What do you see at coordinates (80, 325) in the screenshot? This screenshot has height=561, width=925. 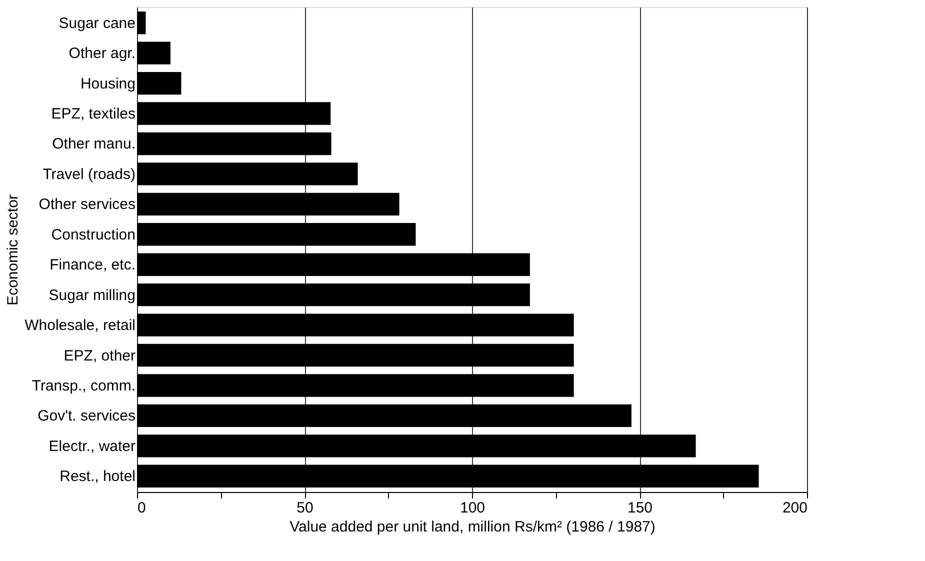 I see `y-tick-label: Wholesale, retail` at bounding box center [80, 325].